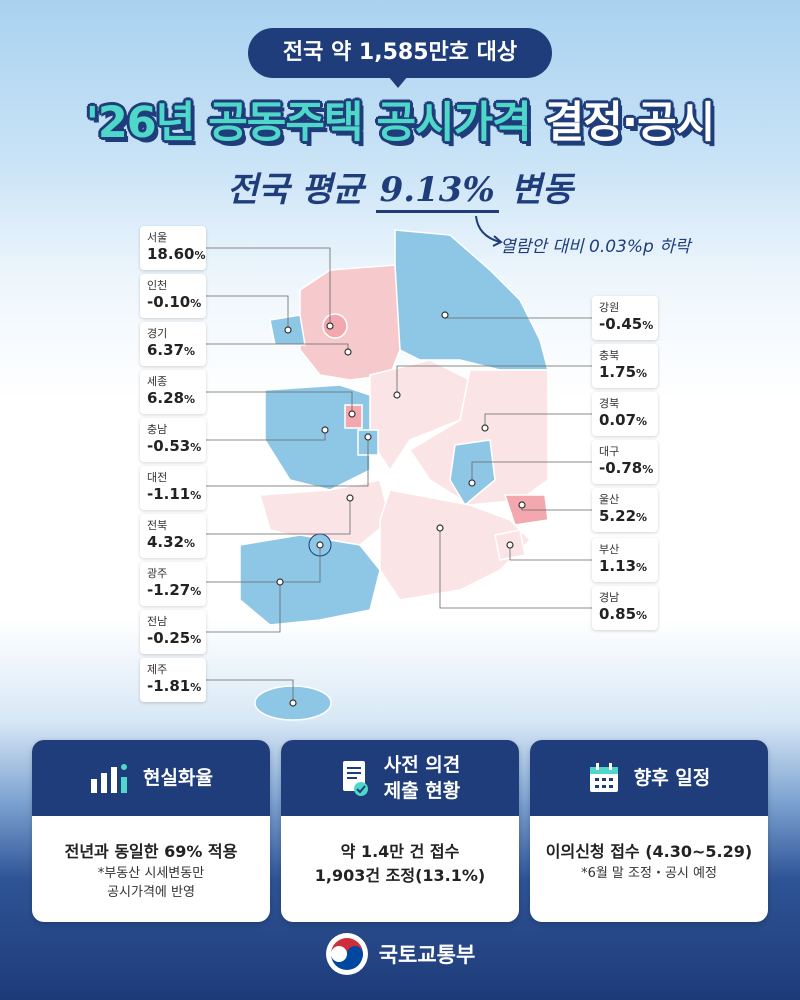 The width and height of the screenshot is (800, 1000). I want to click on calendar-icon, so click(603, 777).